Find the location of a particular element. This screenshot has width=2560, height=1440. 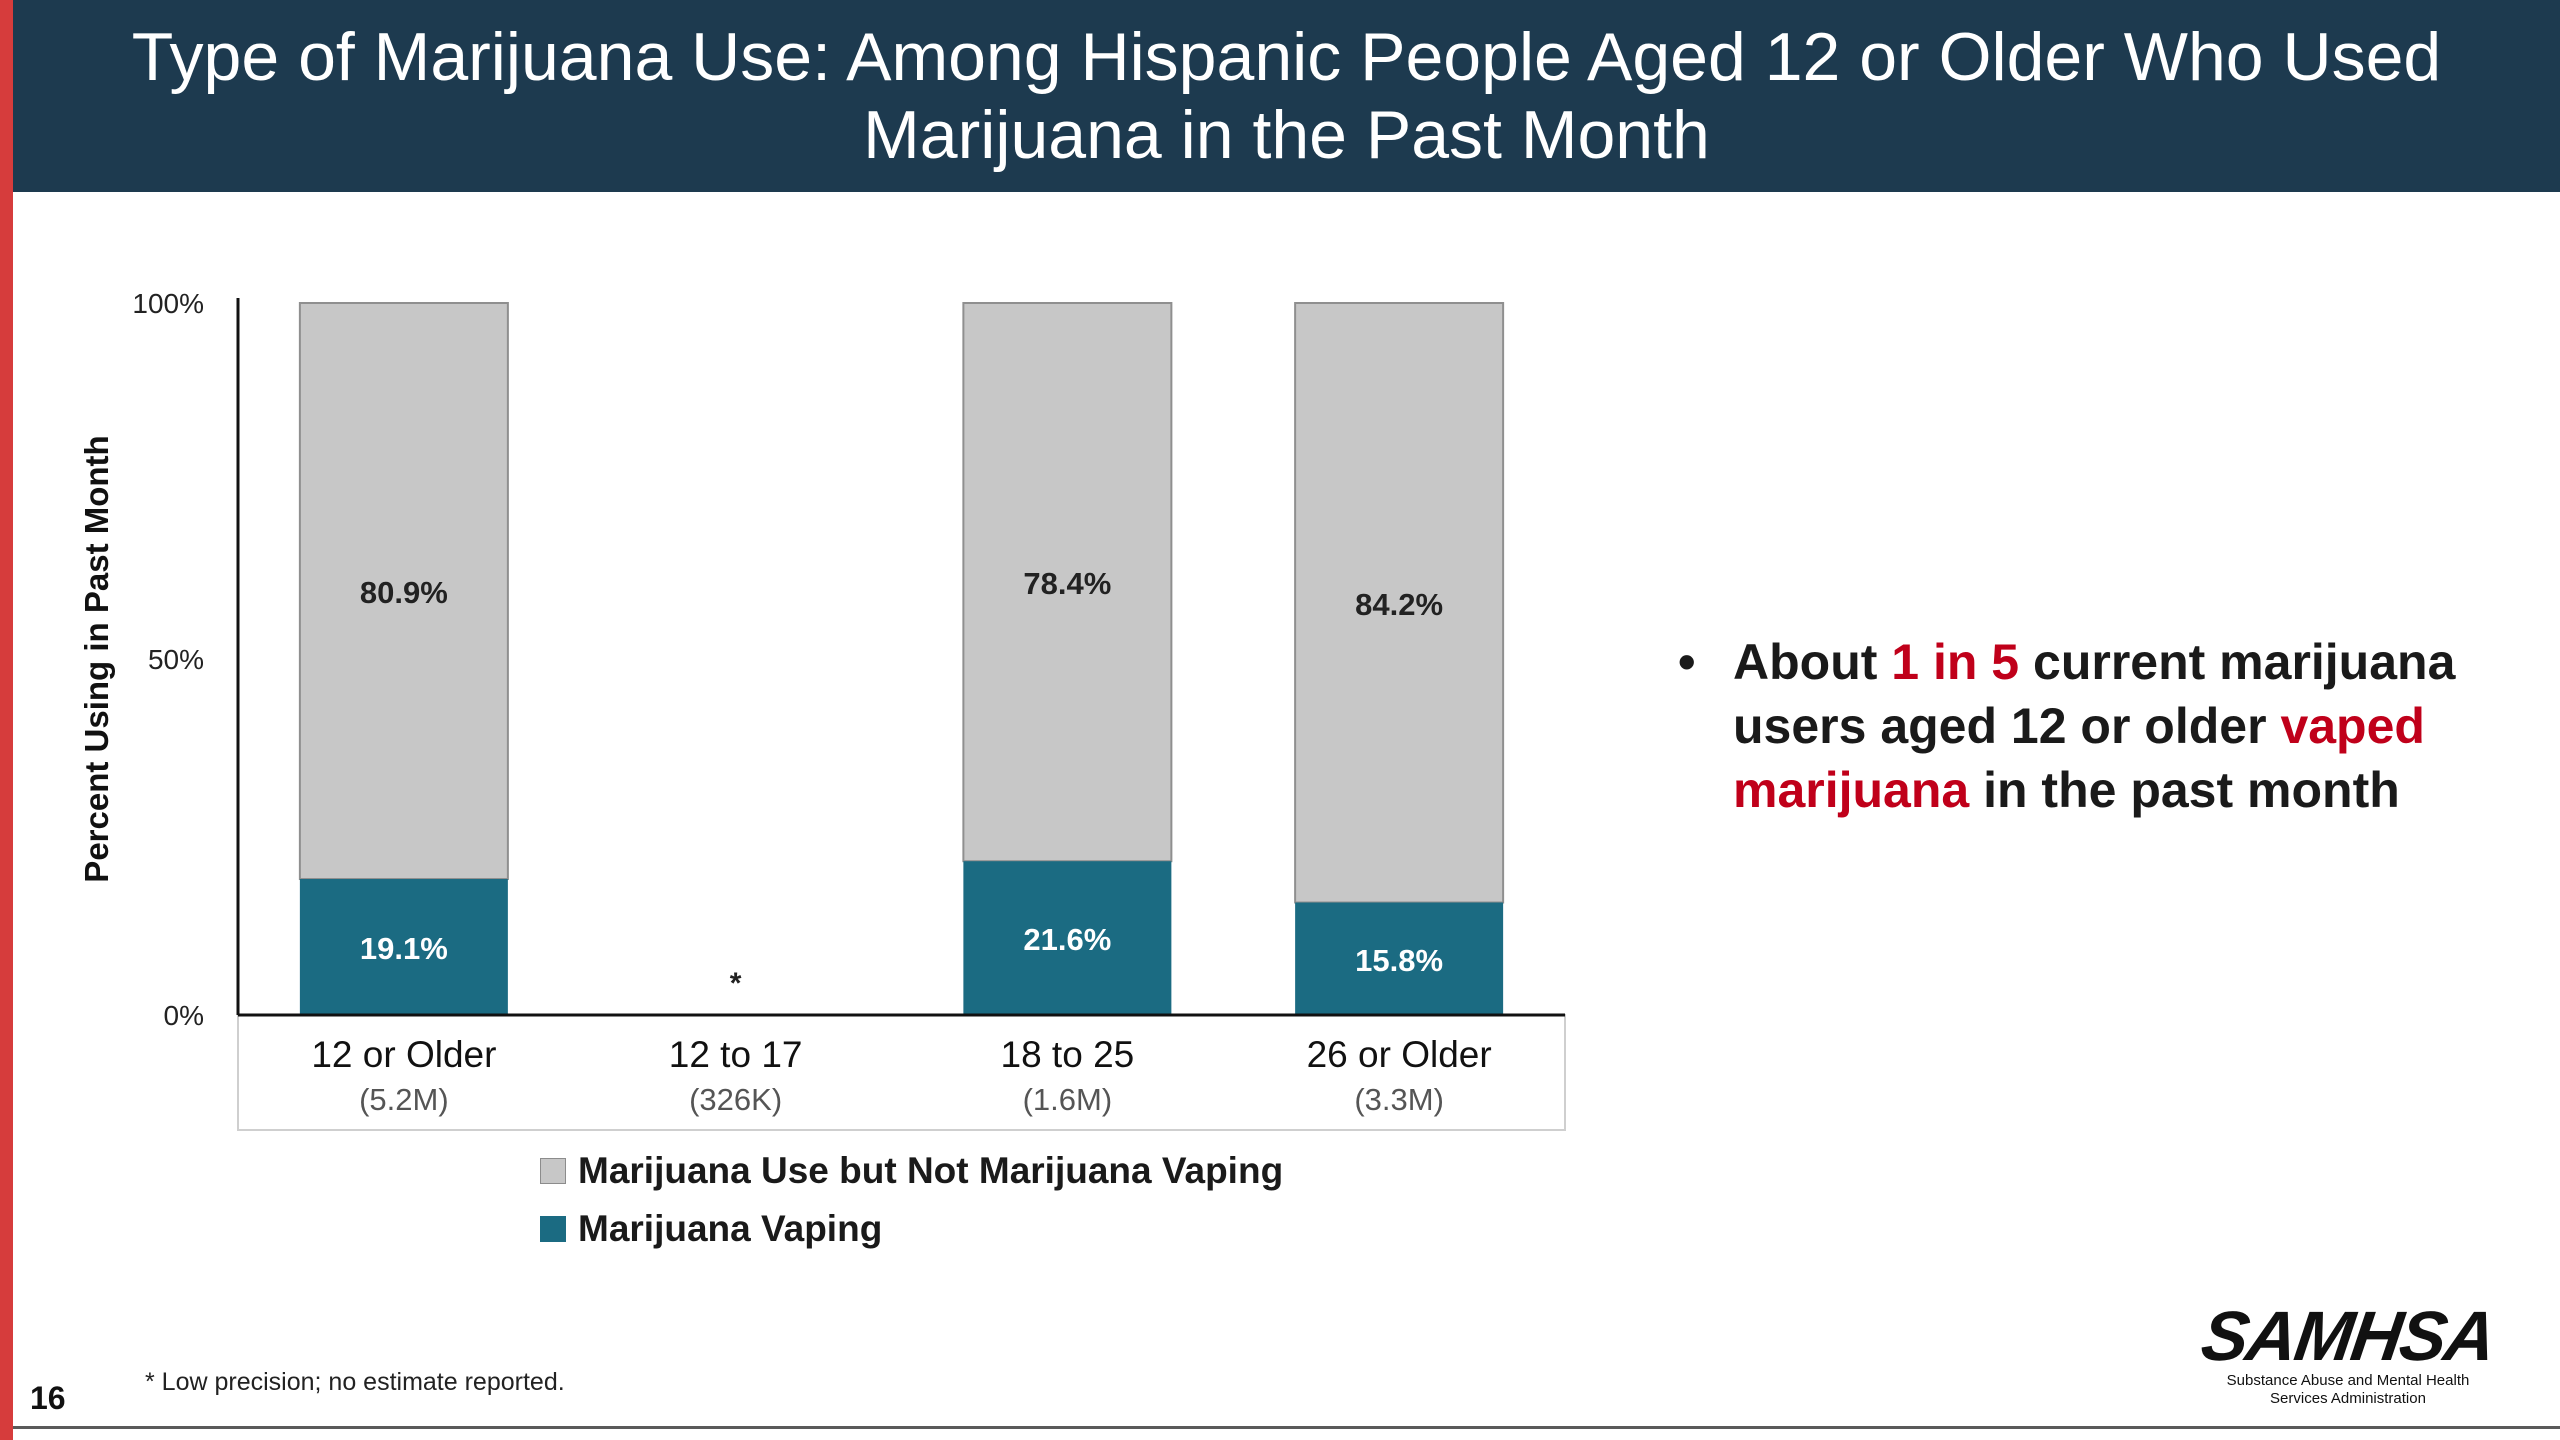

legend-label-not-vaping: Marijuana Use but Not Marijuana Vaping is located at coordinates (931, 1170).